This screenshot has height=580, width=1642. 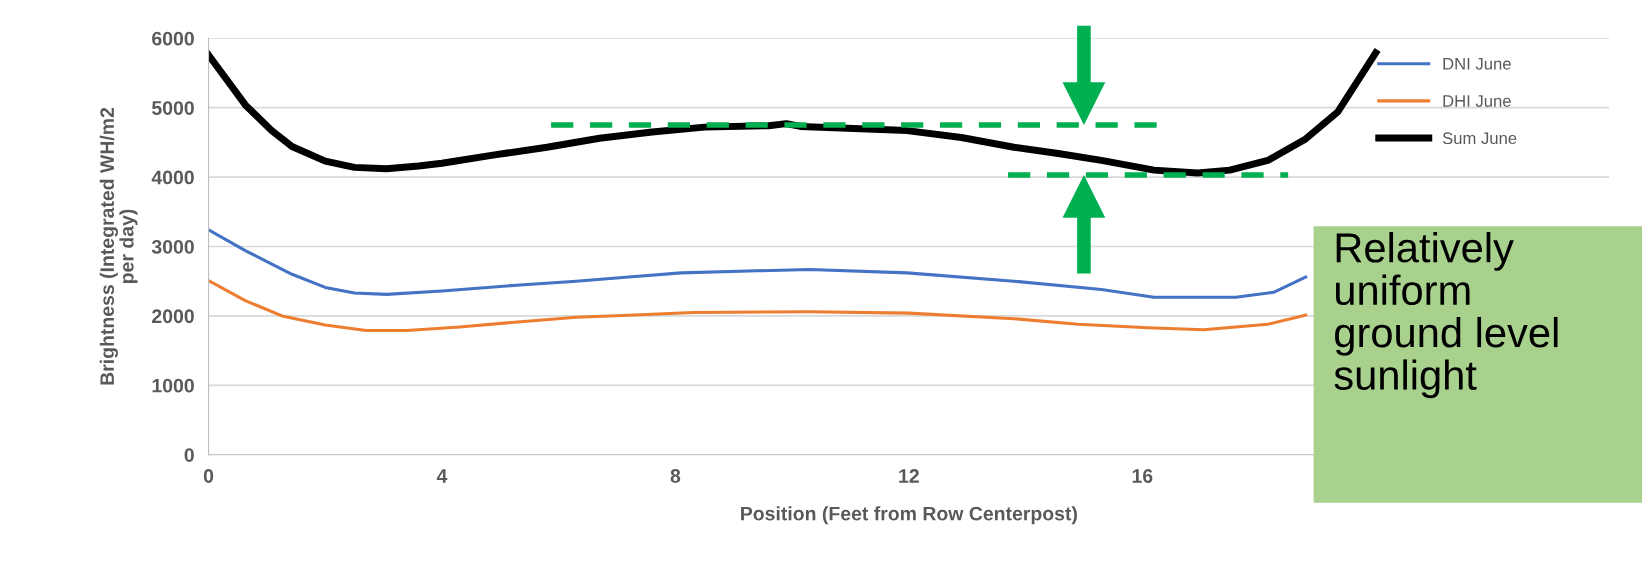 I want to click on y-tick-label: 0, so click(x=189, y=455).